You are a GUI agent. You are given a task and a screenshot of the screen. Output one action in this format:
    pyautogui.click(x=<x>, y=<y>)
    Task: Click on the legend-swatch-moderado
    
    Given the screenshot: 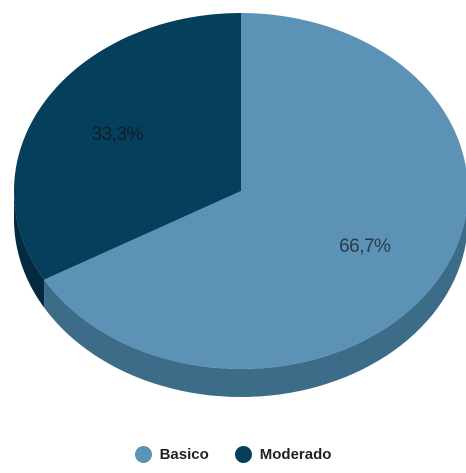 What is the action you would take?
    pyautogui.click(x=243, y=454)
    